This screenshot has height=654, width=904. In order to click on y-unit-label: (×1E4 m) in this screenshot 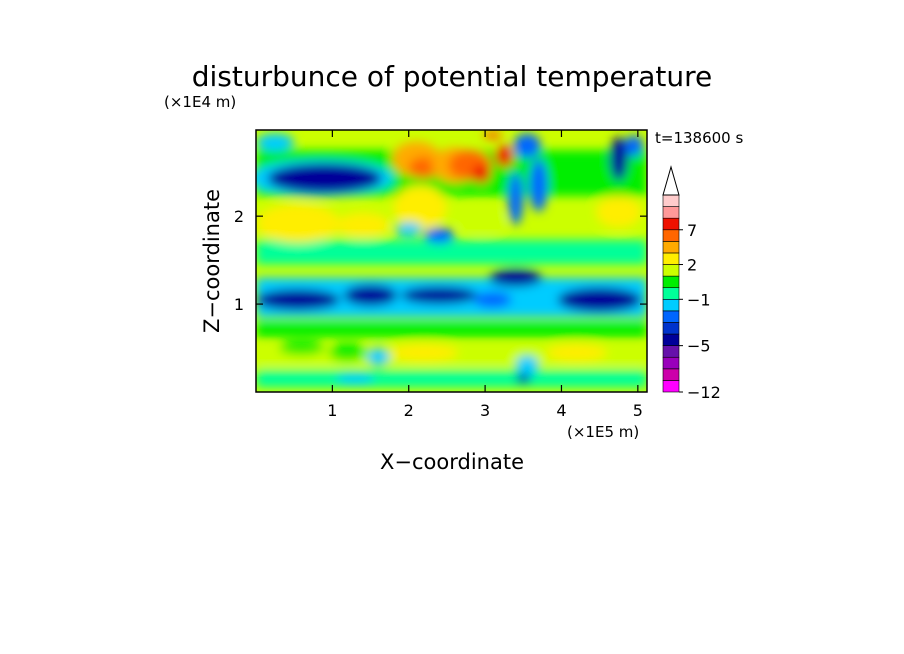, I will do `click(200, 102)`.